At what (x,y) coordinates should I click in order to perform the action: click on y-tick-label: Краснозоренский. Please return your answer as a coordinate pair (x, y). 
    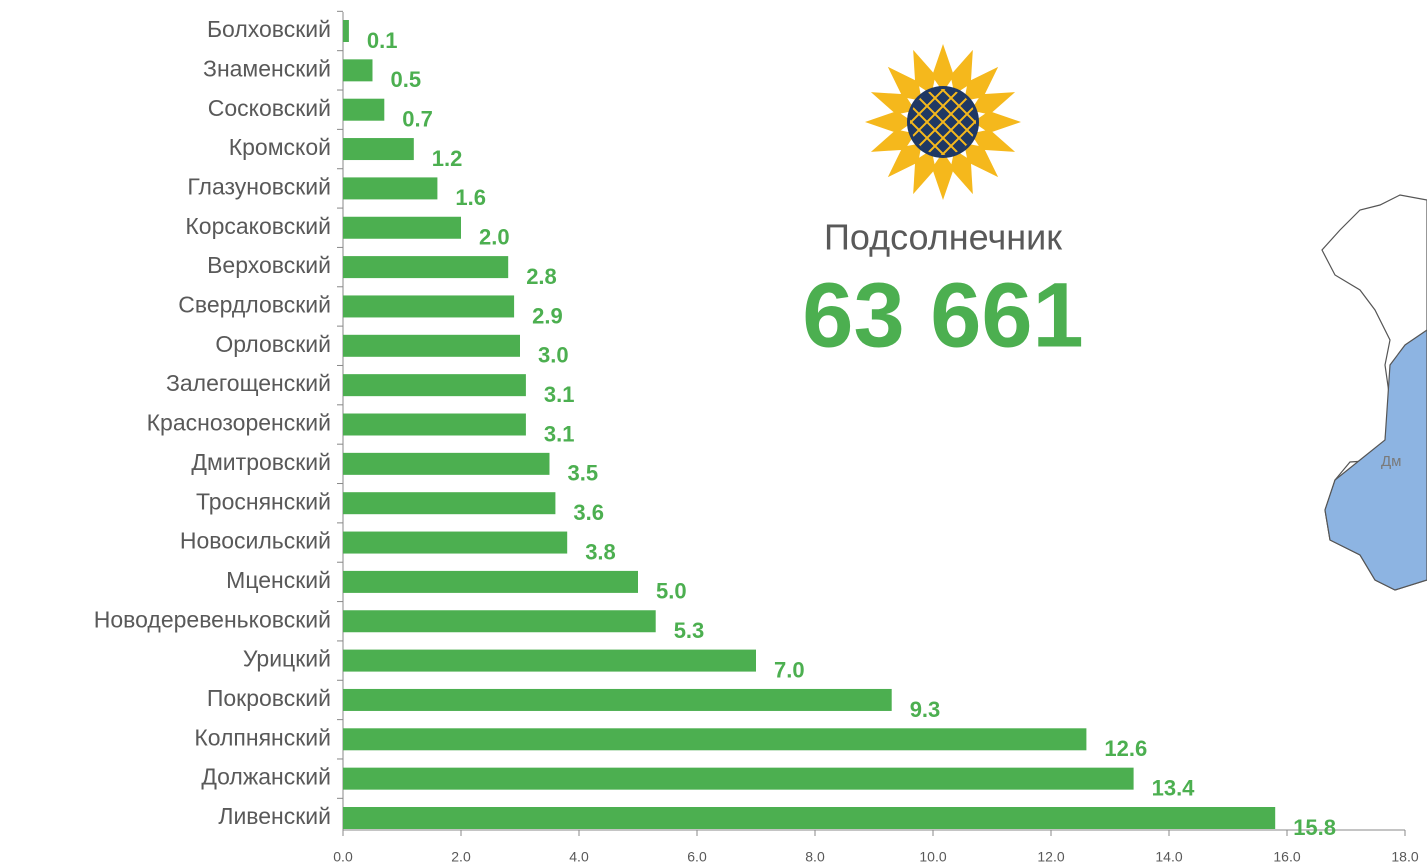
    Looking at the image, I should click on (239, 423).